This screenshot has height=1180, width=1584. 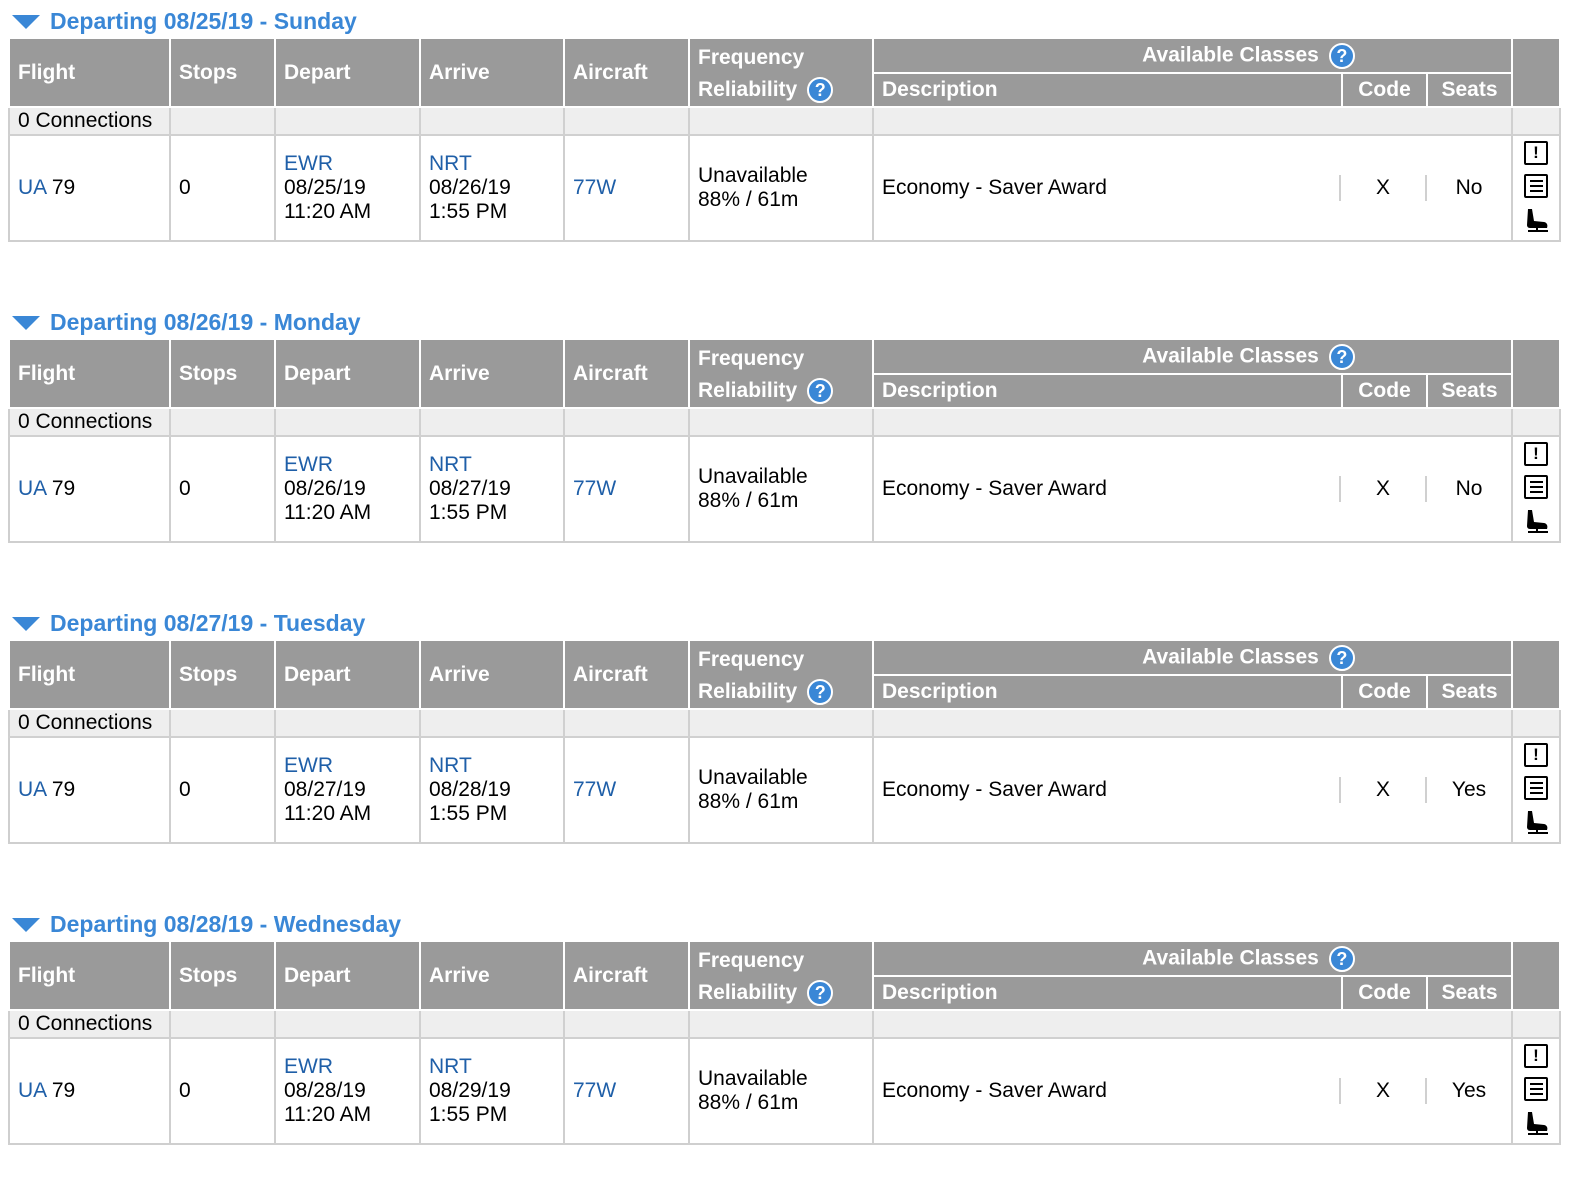 What do you see at coordinates (470, 1090) in the screenshot?
I see `arrive-date: 08/29/19` at bounding box center [470, 1090].